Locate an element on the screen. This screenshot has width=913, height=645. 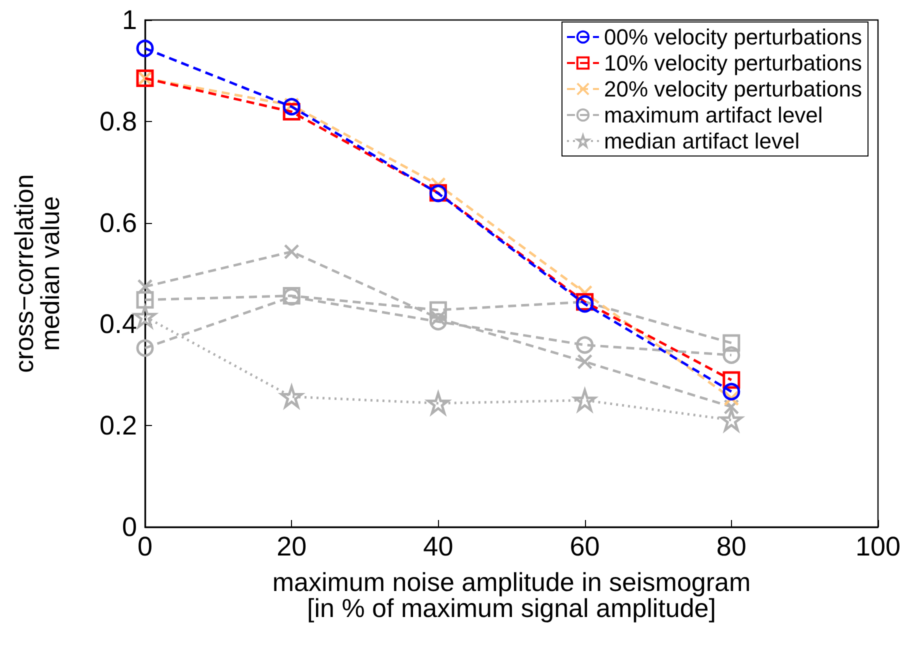
y-axis-title: cross−correlation median value is located at coordinates (37, 273).